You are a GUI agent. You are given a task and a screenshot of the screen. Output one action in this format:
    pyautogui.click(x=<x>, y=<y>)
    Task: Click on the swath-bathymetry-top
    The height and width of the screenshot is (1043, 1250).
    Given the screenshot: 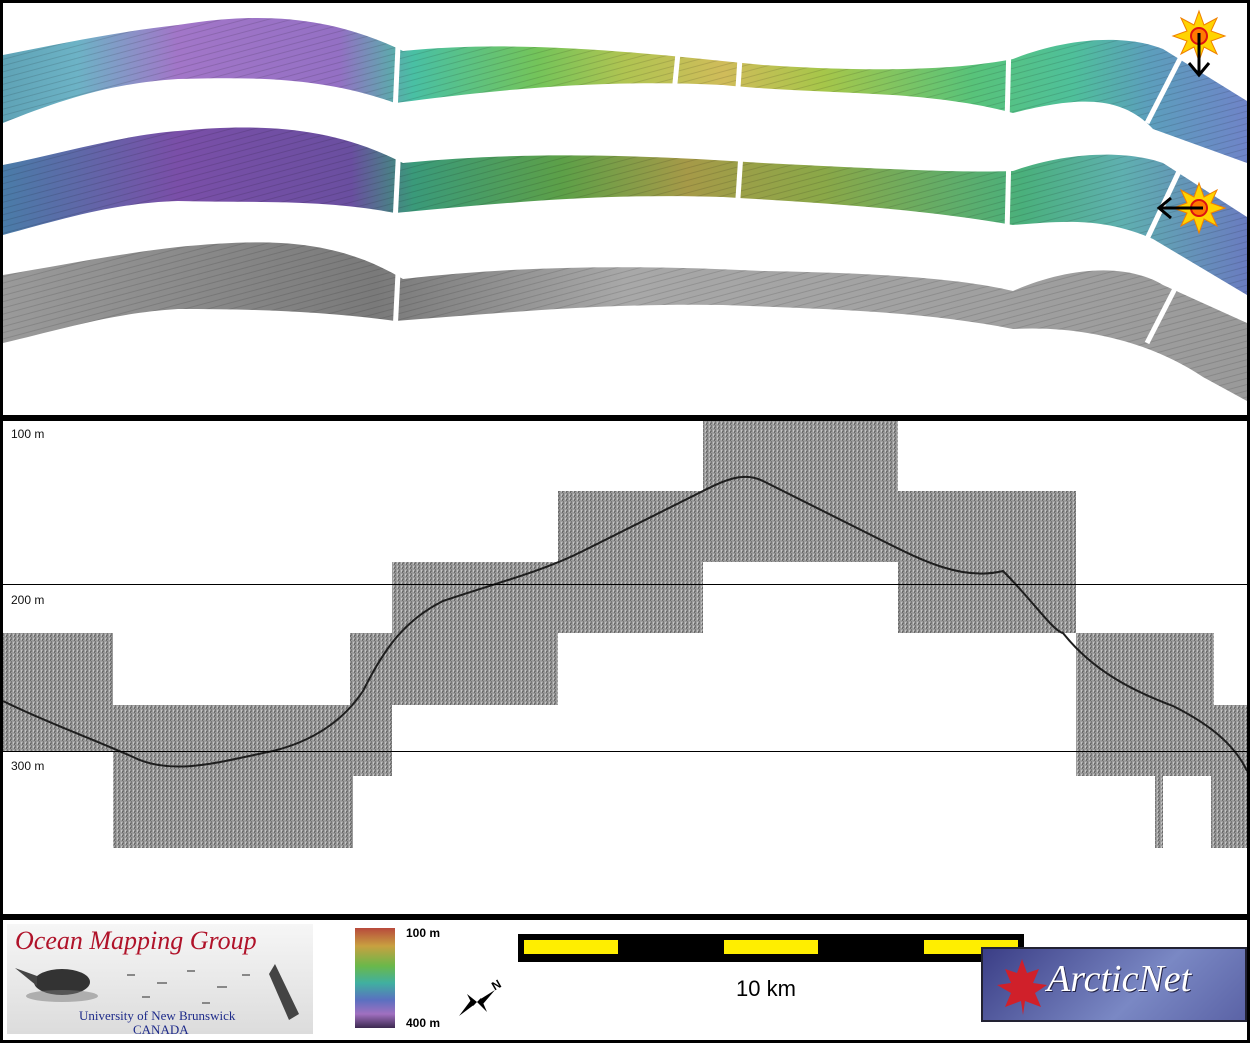 What is the action you would take?
    pyautogui.click(x=625, y=90)
    